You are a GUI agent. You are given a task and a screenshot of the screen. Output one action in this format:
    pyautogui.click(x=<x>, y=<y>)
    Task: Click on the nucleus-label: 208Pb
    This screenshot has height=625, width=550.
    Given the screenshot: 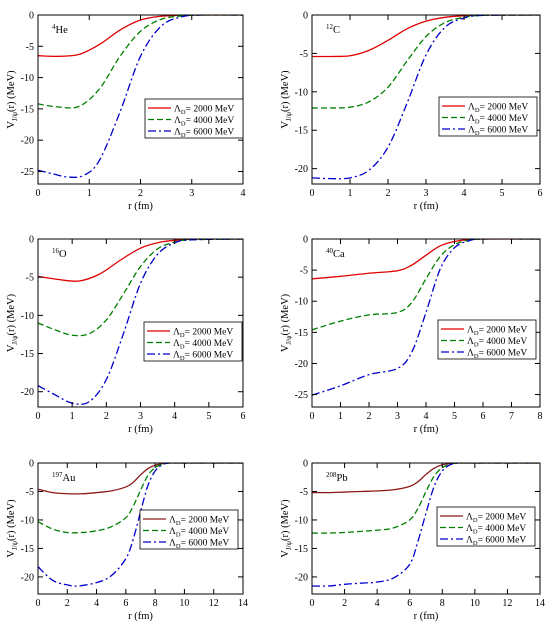 What is the action you would take?
    pyautogui.click(x=337, y=477)
    